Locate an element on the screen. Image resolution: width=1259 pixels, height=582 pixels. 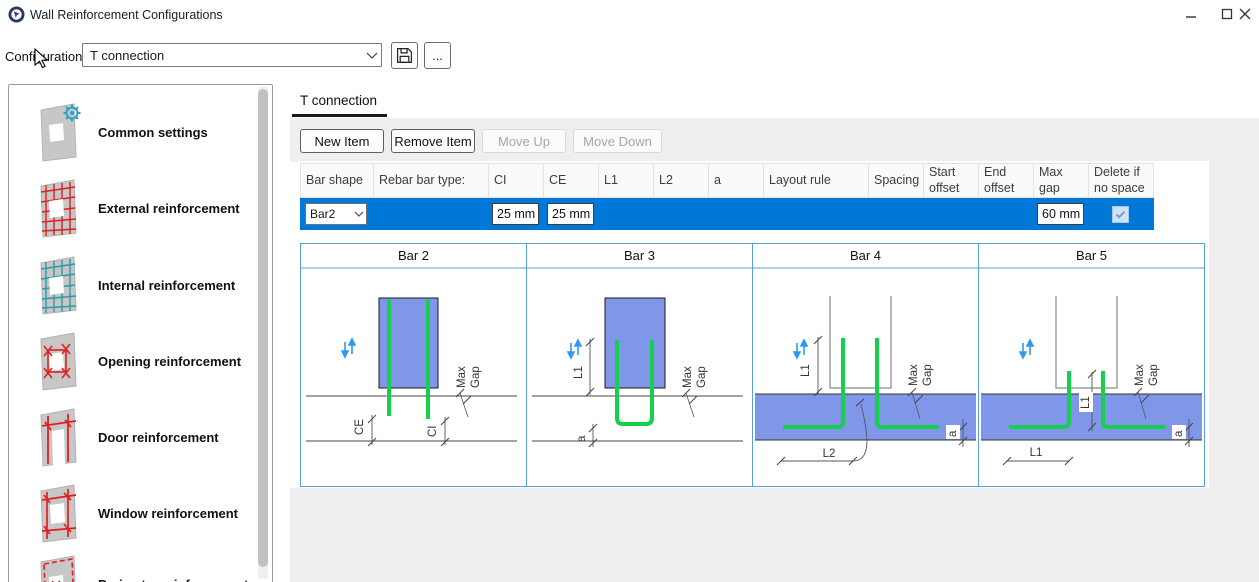
sidebar-item-label: Window reinforcement is located at coordinates (168, 513).